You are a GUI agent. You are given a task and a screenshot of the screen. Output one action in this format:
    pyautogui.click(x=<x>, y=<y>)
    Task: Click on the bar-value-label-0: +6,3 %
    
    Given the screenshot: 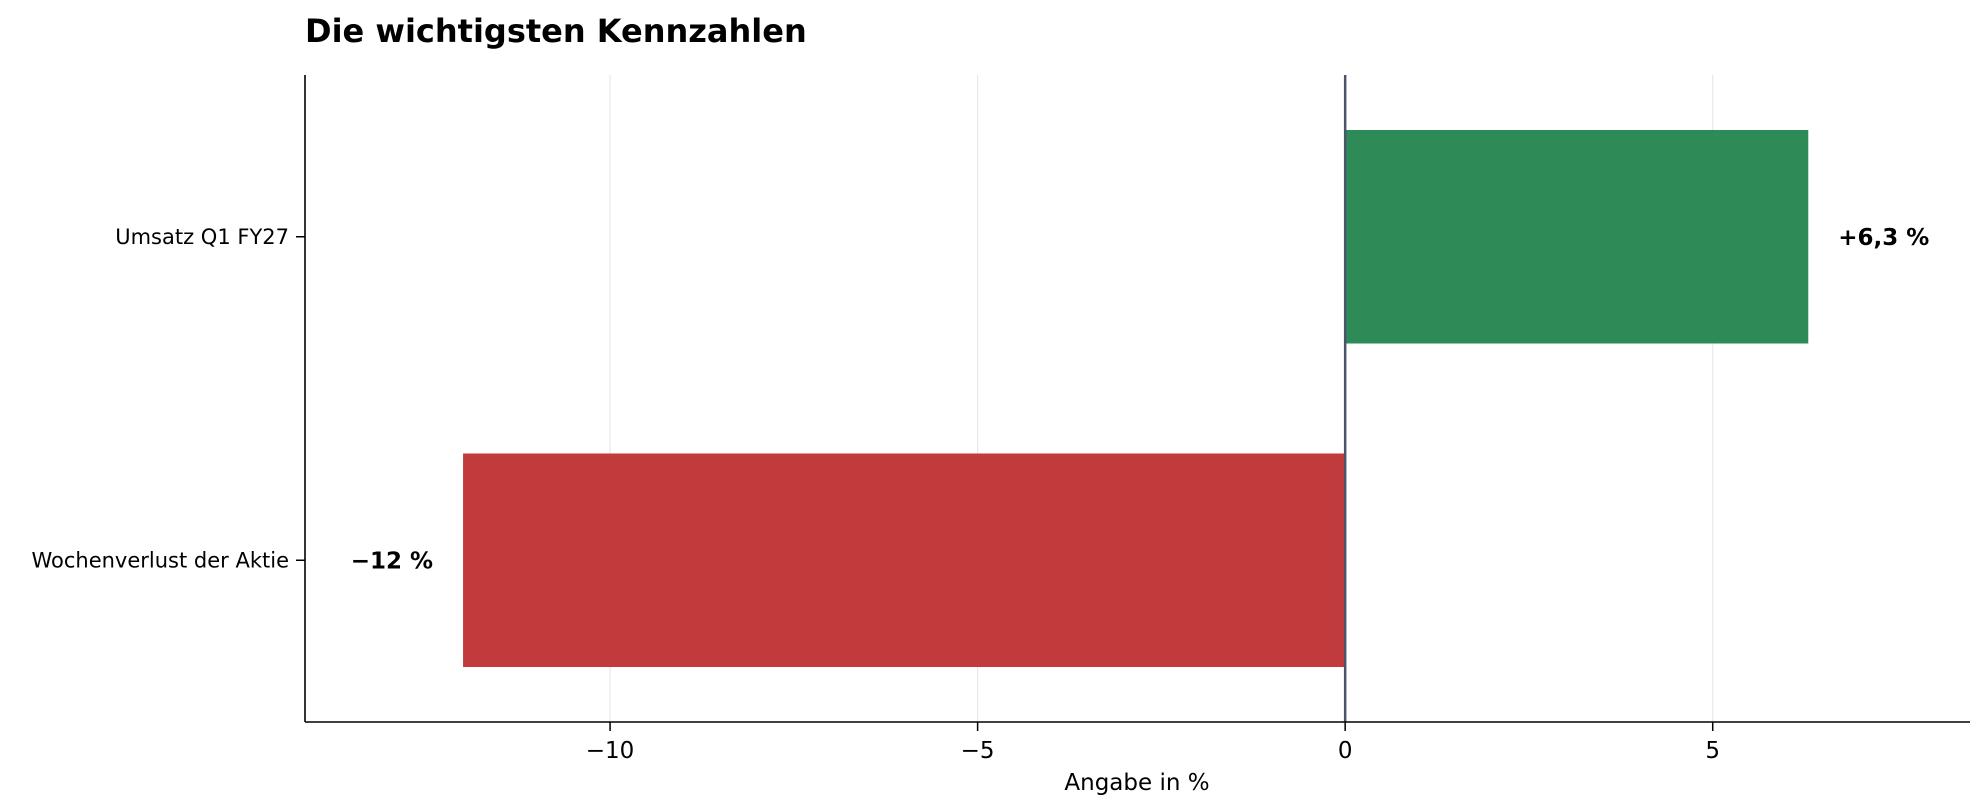 What is the action you would take?
    pyautogui.click(x=1883, y=238)
    